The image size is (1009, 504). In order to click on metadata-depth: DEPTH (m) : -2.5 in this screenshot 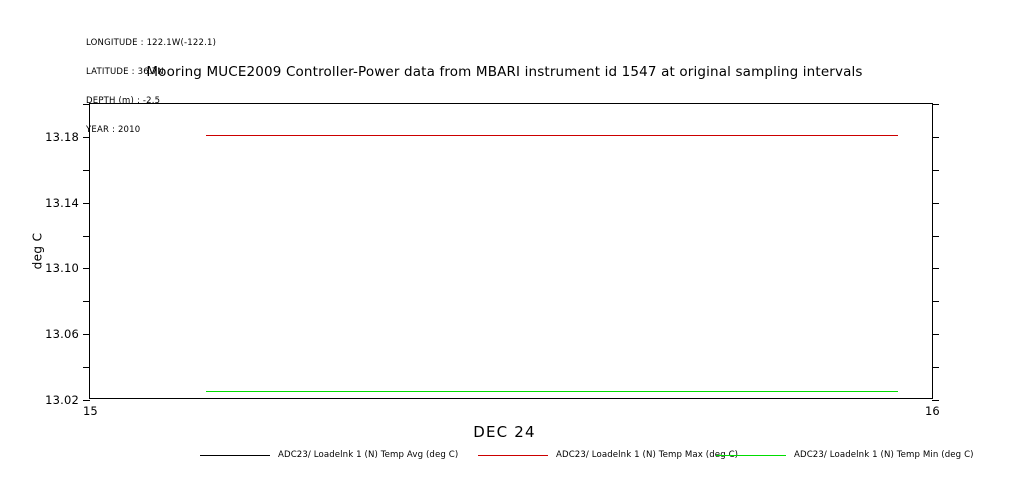, I will do `click(123, 100)`.